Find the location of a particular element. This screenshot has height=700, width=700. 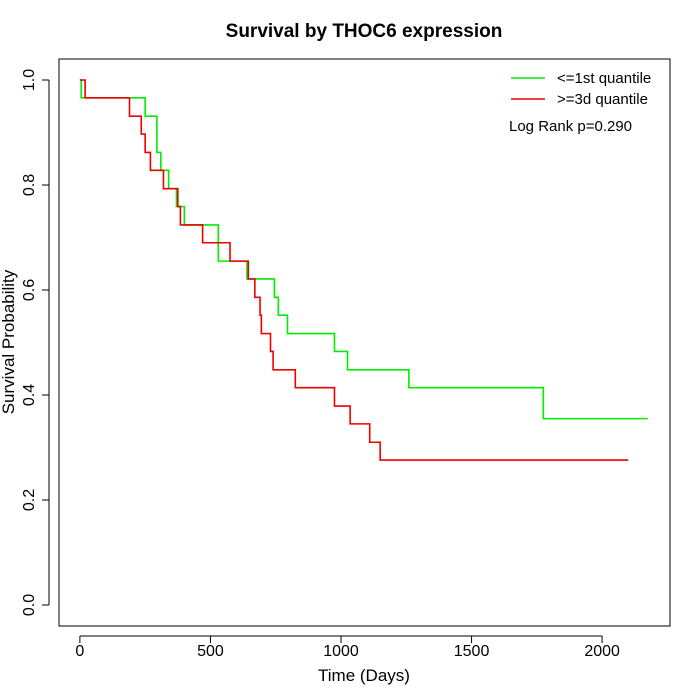

y-tick-label: 0.2 is located at coordinates (29, 500).